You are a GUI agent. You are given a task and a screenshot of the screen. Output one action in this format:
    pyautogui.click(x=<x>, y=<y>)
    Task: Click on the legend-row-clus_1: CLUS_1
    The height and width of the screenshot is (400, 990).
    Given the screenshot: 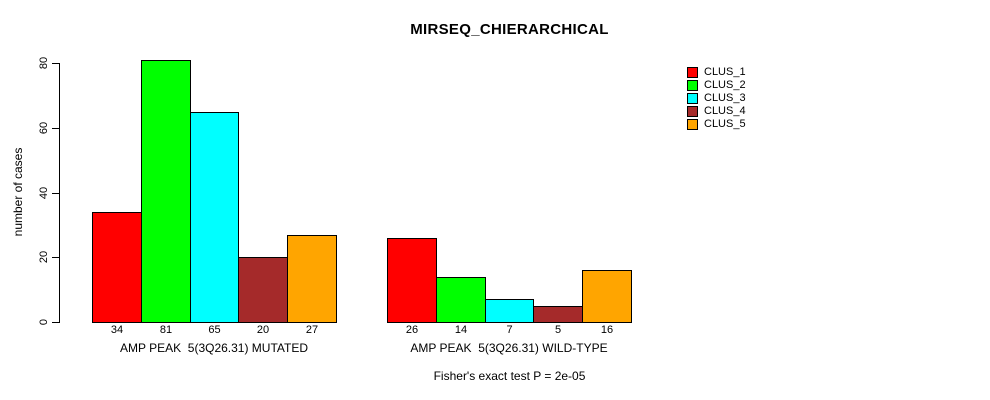 What is the action you would take?
    pyautogui.click(x=716, y=72)
    